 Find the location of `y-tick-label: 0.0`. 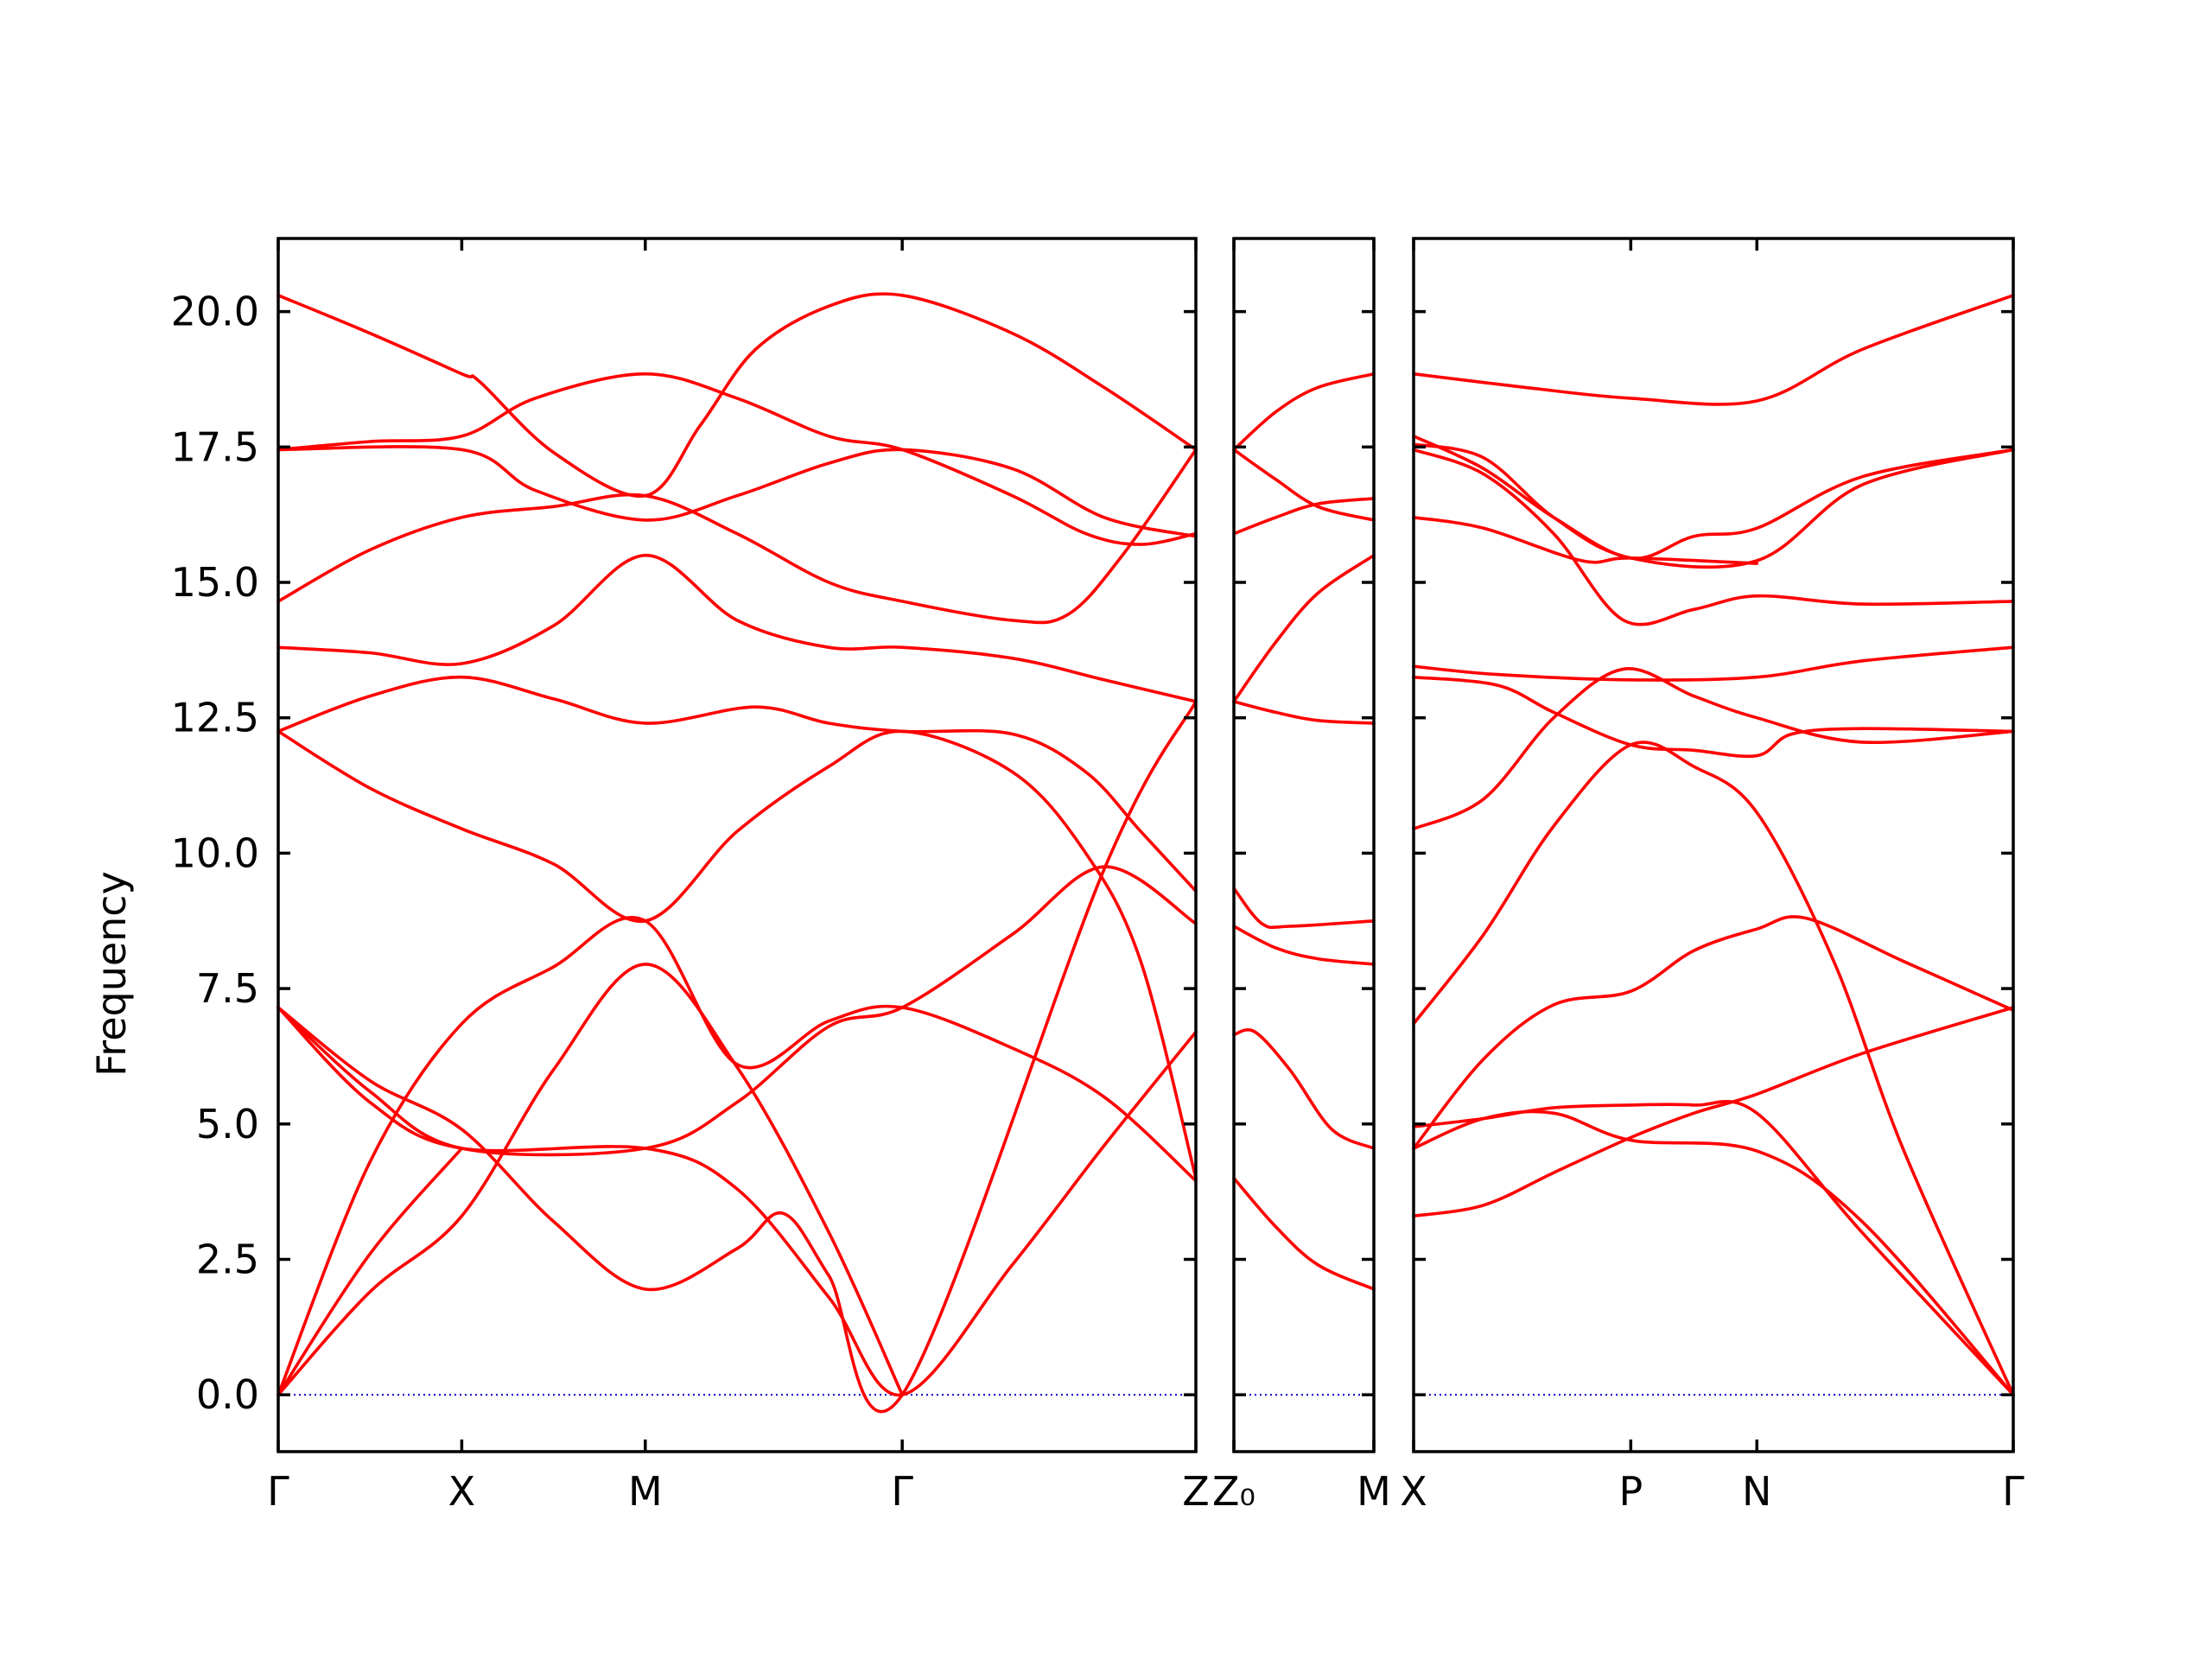

y-tick-label: 0.0 is located at coordinates (227, 1394).